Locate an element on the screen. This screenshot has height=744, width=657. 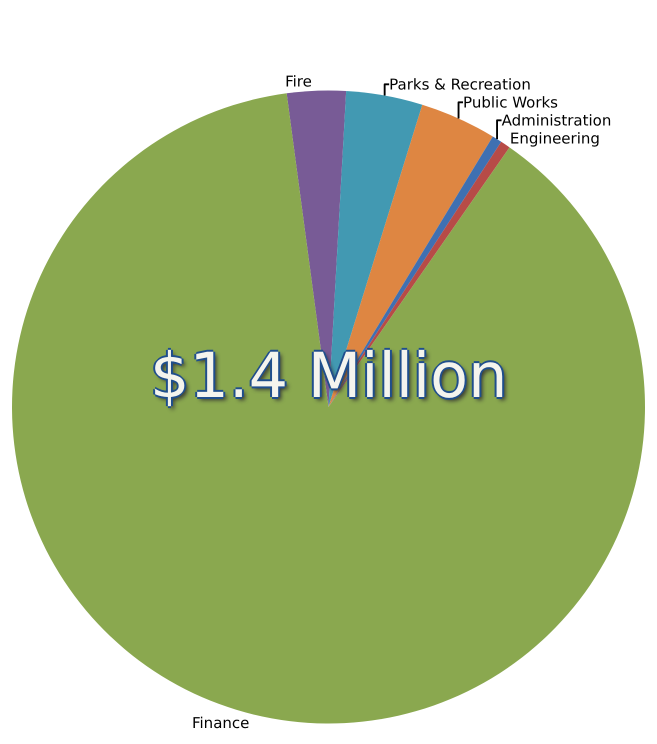
slice-label: Parks & Recreation is located at coordinates (460, 84).